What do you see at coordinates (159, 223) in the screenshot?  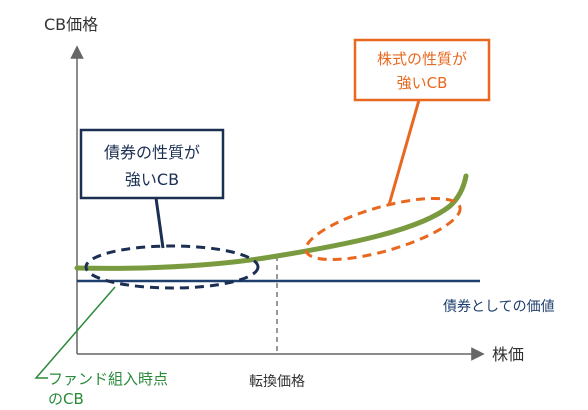 I see `bond-callout-pointer` at bounding box center [159, 223].